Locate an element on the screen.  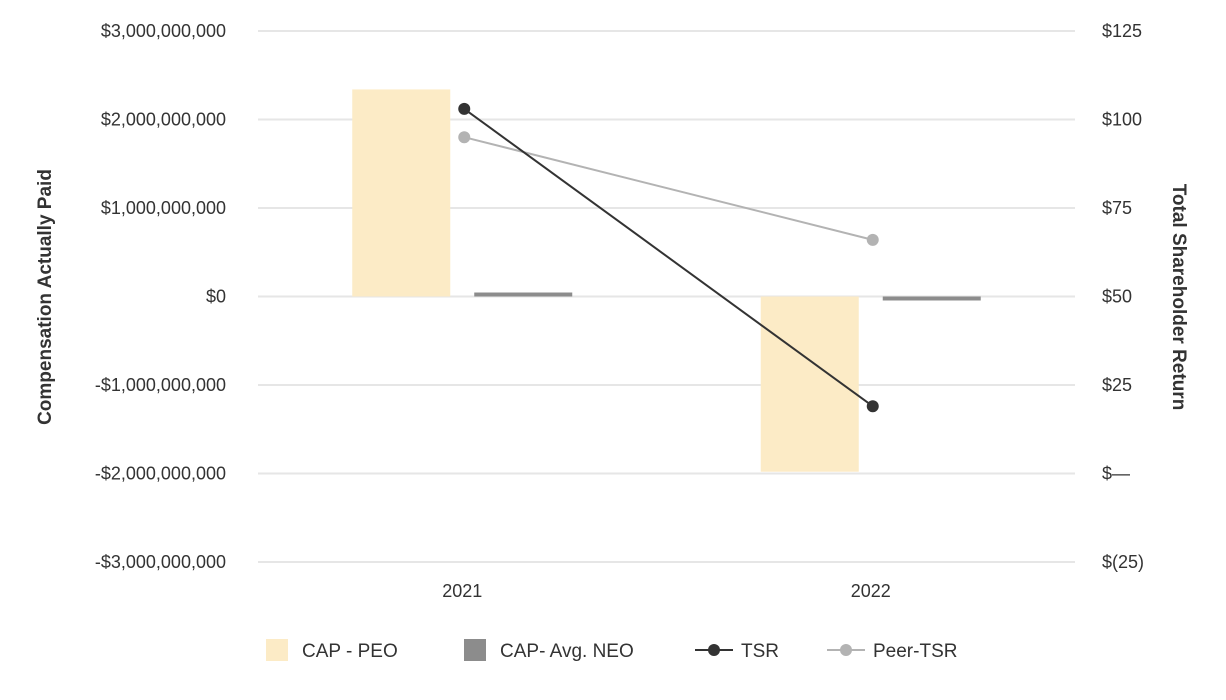
right-axis-title: Total Shareholder Return is located at coordinates (1178, 297).